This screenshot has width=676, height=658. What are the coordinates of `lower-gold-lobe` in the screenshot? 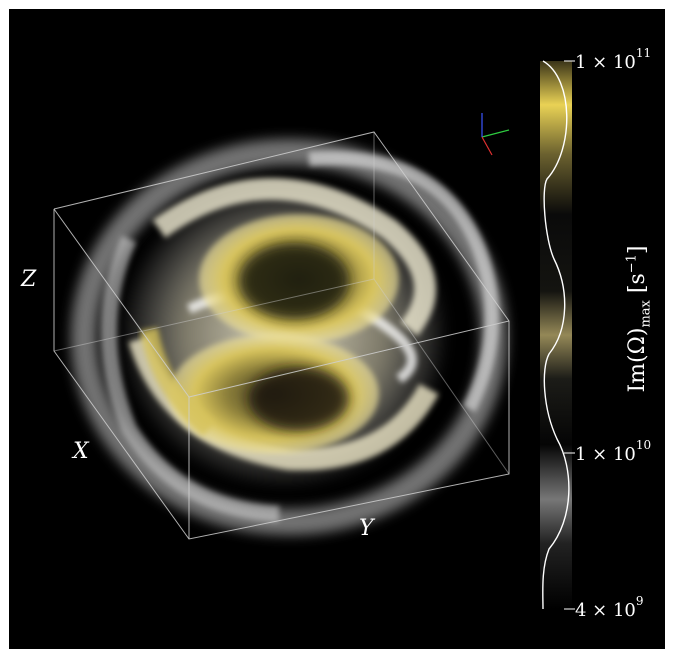 It's located at (259, 390).